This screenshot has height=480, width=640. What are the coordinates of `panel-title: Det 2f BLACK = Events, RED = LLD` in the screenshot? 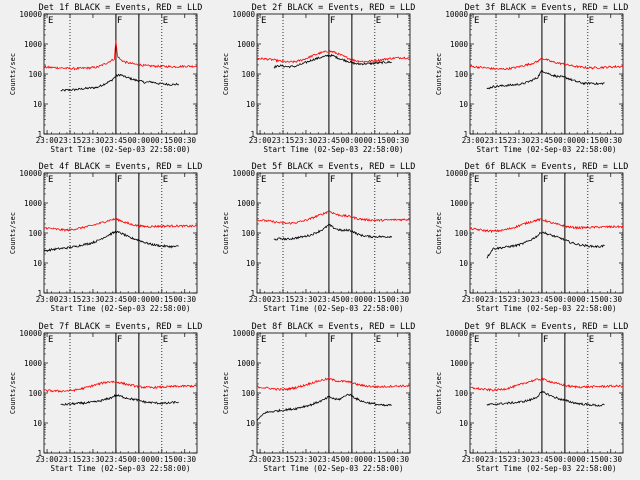 It's located at (334, 8).